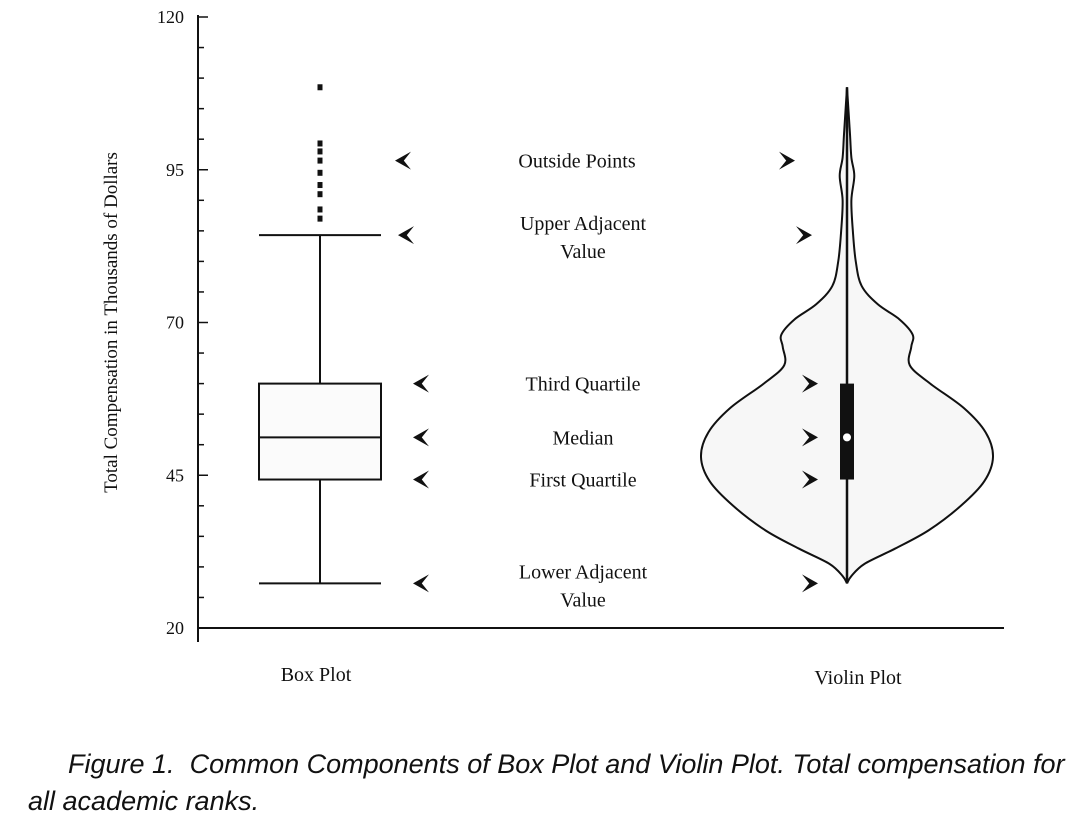 The height and width of the screenshot is (830, 1092). Describe the element at coordinates (582, 438) in the screenshot. I see `annotation-label: Median` at that location.